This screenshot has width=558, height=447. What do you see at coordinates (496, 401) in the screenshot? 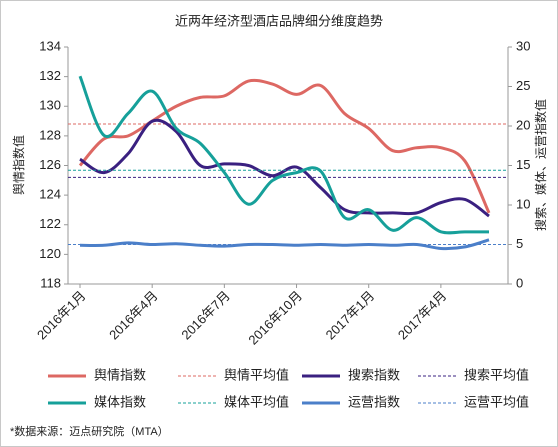
I see `legend-label: 运营平均值` at bounding box center [496, 401].